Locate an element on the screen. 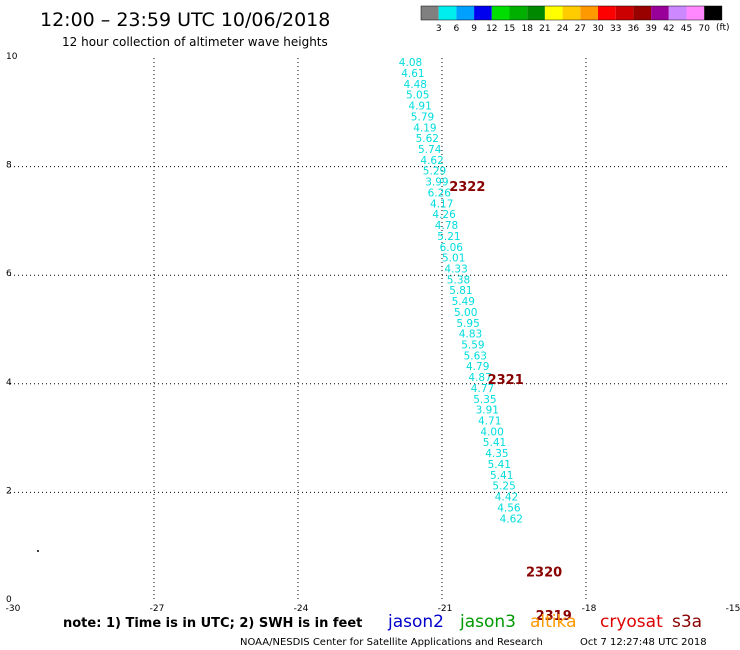  wave-height-point: 4.77 is located at coordinates (482, 389).